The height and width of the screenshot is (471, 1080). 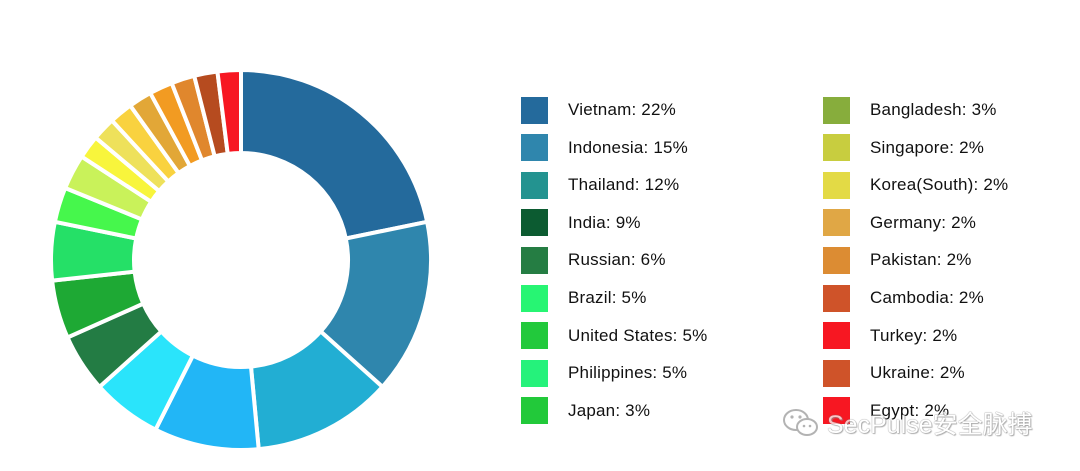 I want to click on legend-label: Russian: 6%, so click(x=617, y=260).